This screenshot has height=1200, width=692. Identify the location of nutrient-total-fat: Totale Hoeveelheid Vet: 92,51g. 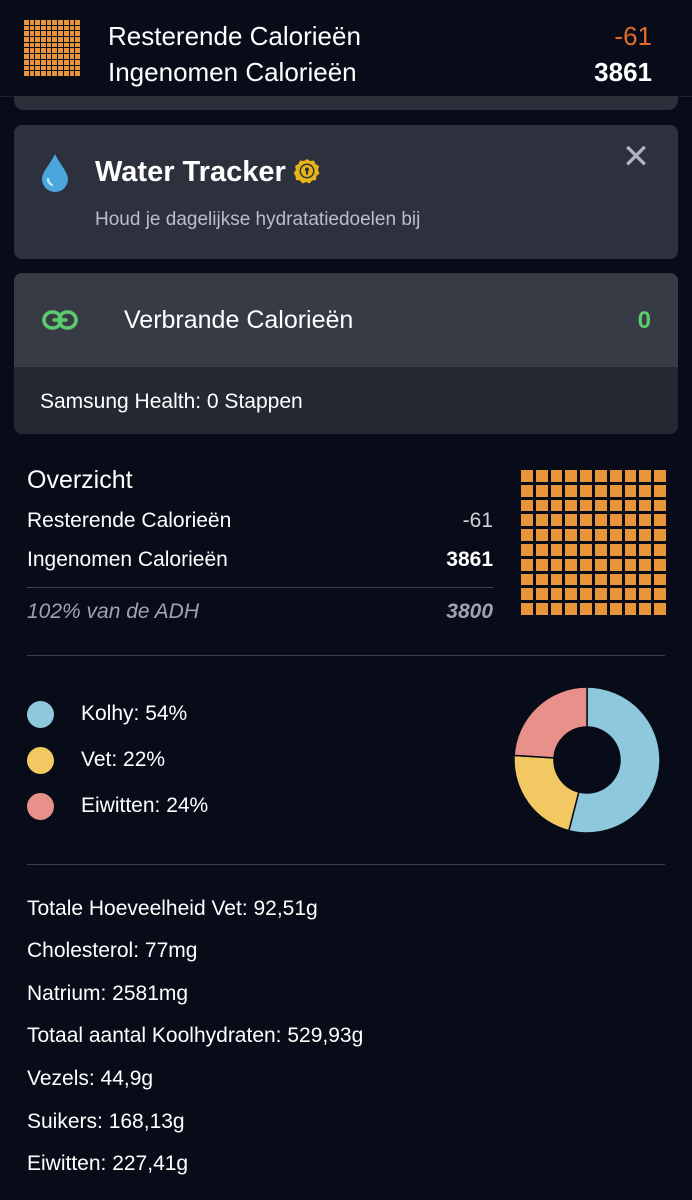
(172, 908).